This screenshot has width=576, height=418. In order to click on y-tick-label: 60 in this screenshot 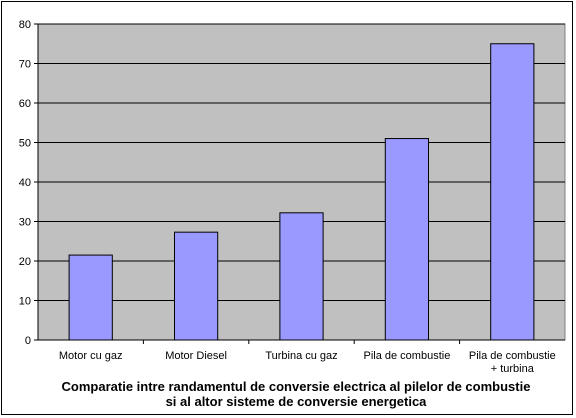, I will do `click(25, 104)`.